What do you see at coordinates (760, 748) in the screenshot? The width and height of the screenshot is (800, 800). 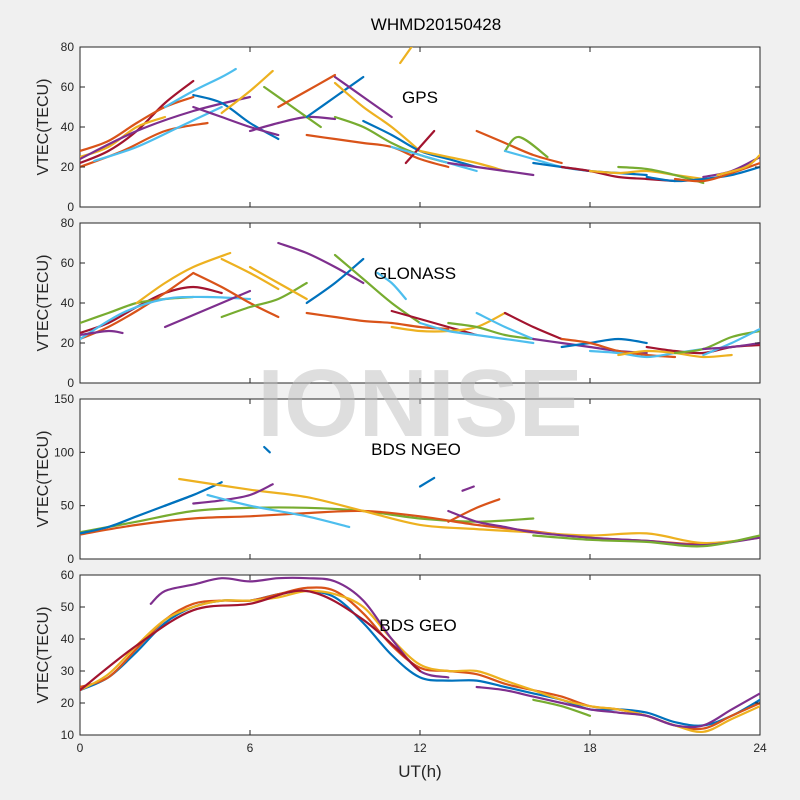 I see `x-tick-label: 24` at bounding box center [760, 748].